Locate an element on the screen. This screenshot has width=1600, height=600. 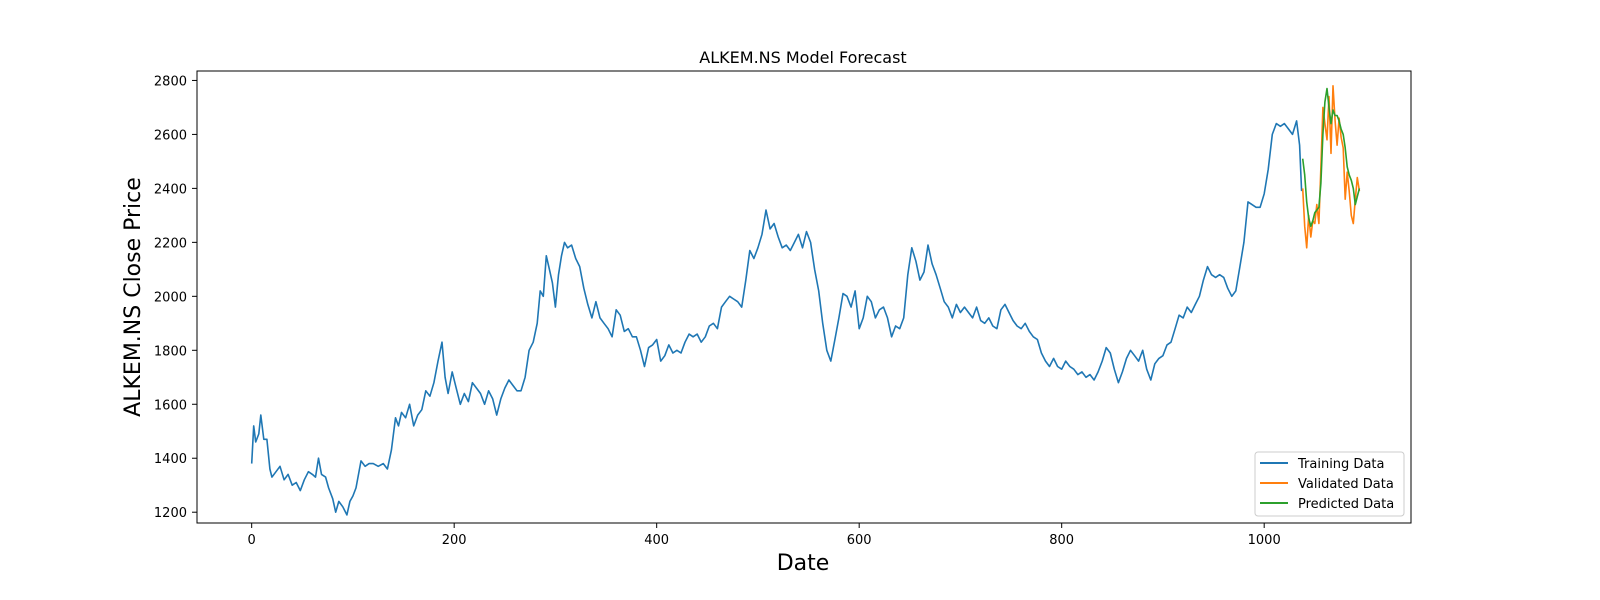
validated-data-line is located at coordinates (1331, 167).